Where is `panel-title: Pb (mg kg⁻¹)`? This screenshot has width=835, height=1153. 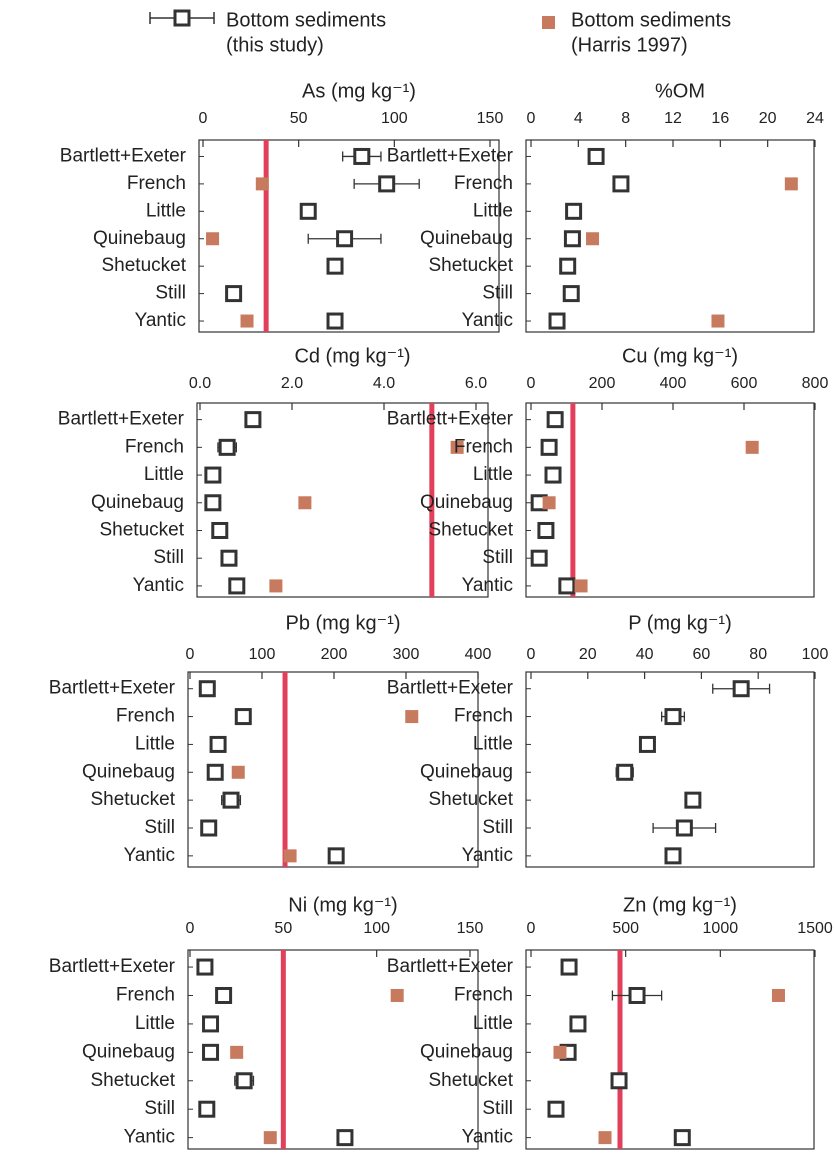 panel-title: Pb (mg kg⁻¹) is located at coordinates (342, 623).